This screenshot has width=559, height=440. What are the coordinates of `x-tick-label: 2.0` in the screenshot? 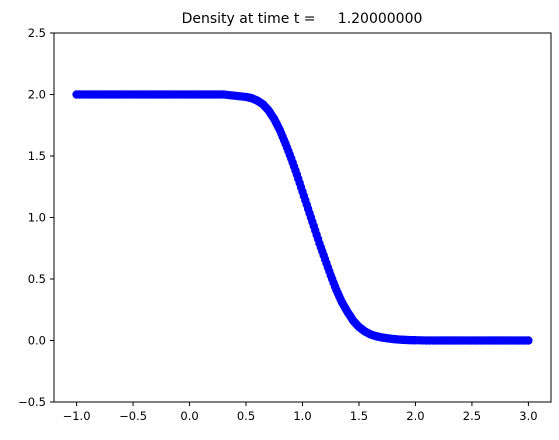 It's located at (415, 416).